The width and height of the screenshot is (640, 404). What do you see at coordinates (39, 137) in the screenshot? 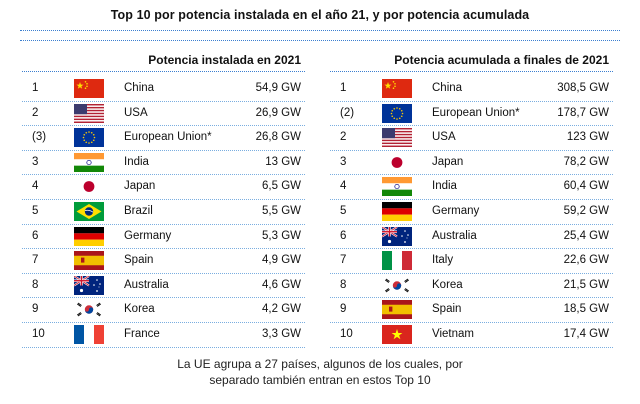
I see `rank-label: (3)` at bounding box center [39, 137].